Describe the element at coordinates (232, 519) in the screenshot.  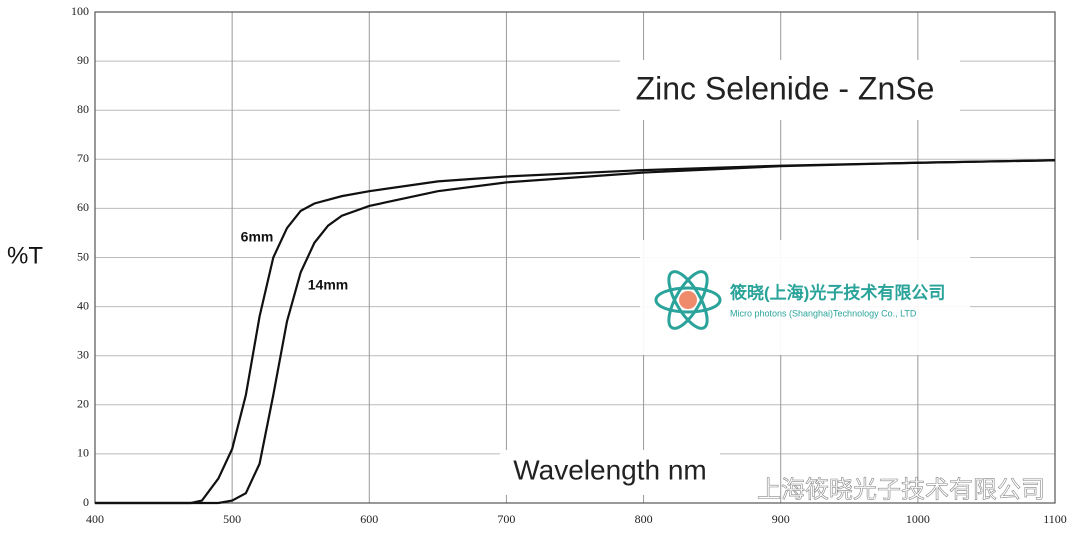
I see `x-tick-label: 500` at that location.